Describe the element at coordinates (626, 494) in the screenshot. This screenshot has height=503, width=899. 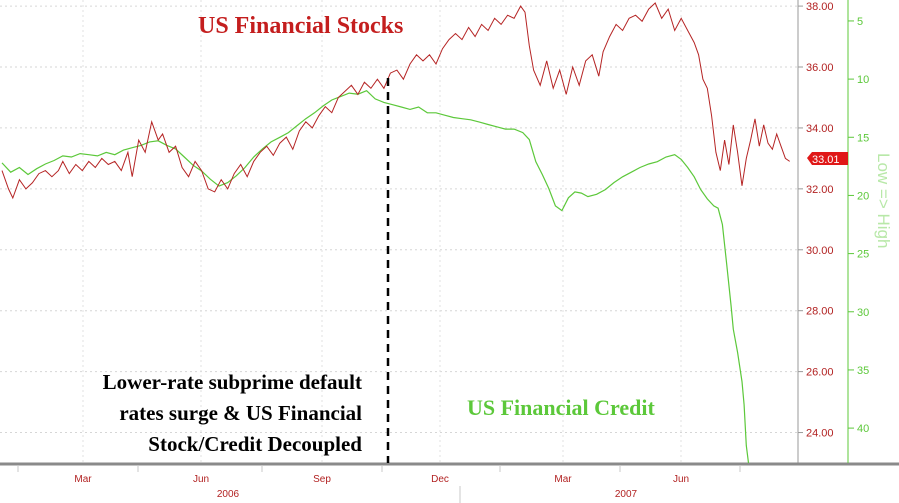
I see `tick-label-year: 2007` at that location.